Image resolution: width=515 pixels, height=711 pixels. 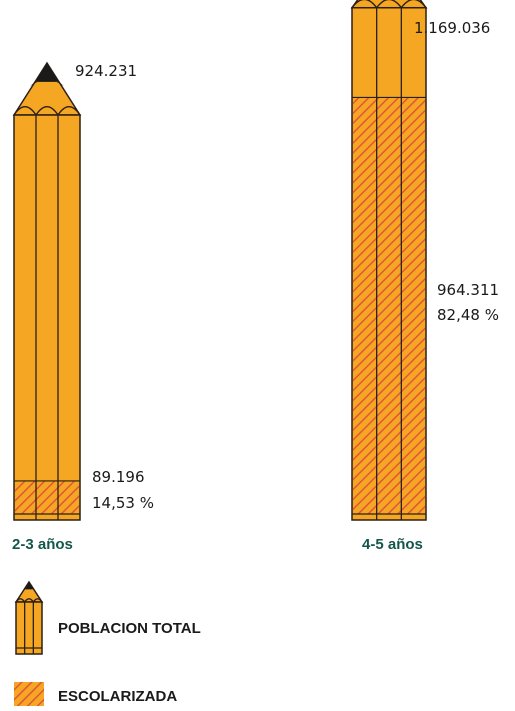 I want to click on legend-schooled-label: ESCOLARIZADA, so click(x=117, y=696).